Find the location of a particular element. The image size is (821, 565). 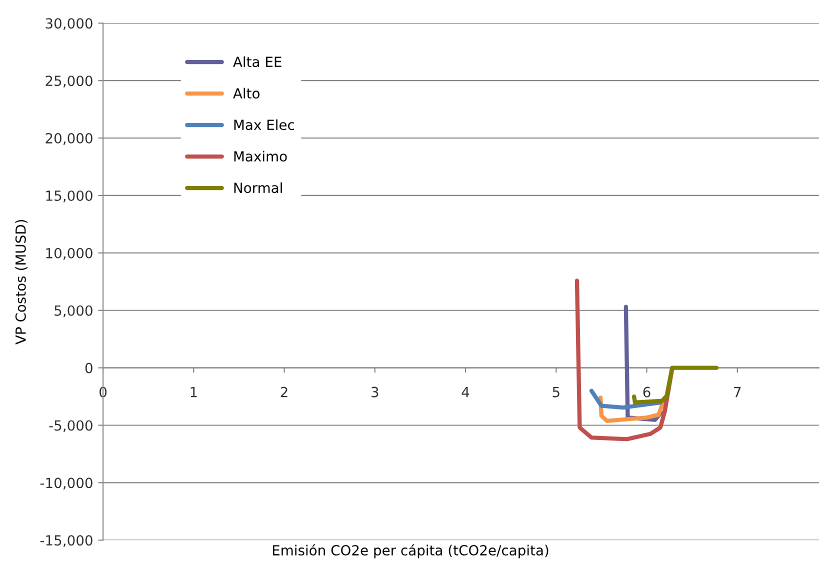

y-tick-label: 10,000 is located at coordinates (69, 254).